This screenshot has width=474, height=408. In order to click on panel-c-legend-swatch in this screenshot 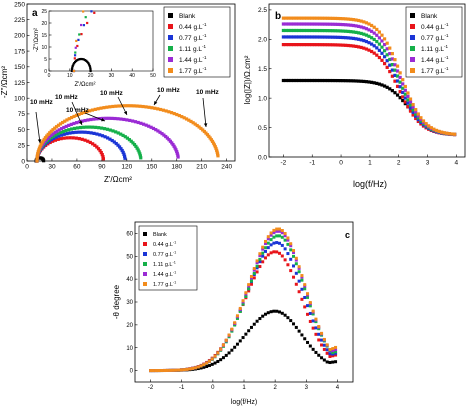, I will do `click(145, 264)`.